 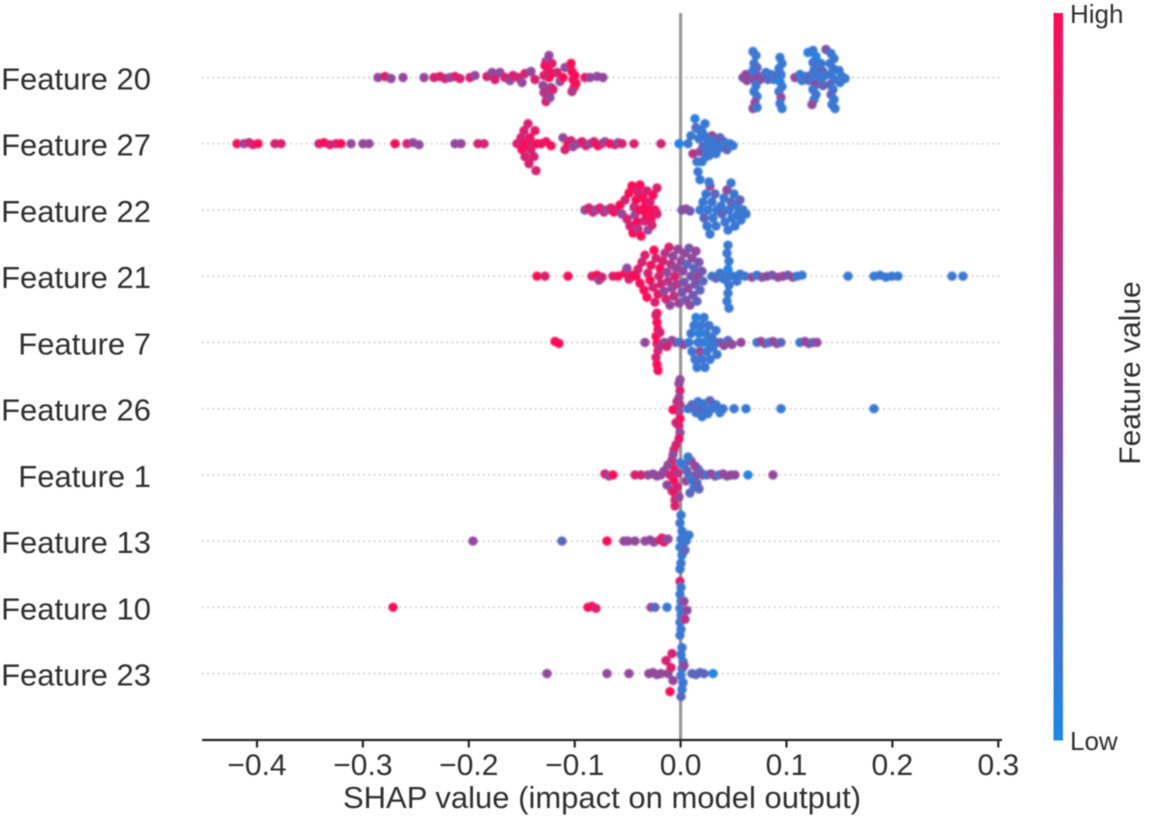 I want to click on svg-text: Low, so click(x=1094, y=741).